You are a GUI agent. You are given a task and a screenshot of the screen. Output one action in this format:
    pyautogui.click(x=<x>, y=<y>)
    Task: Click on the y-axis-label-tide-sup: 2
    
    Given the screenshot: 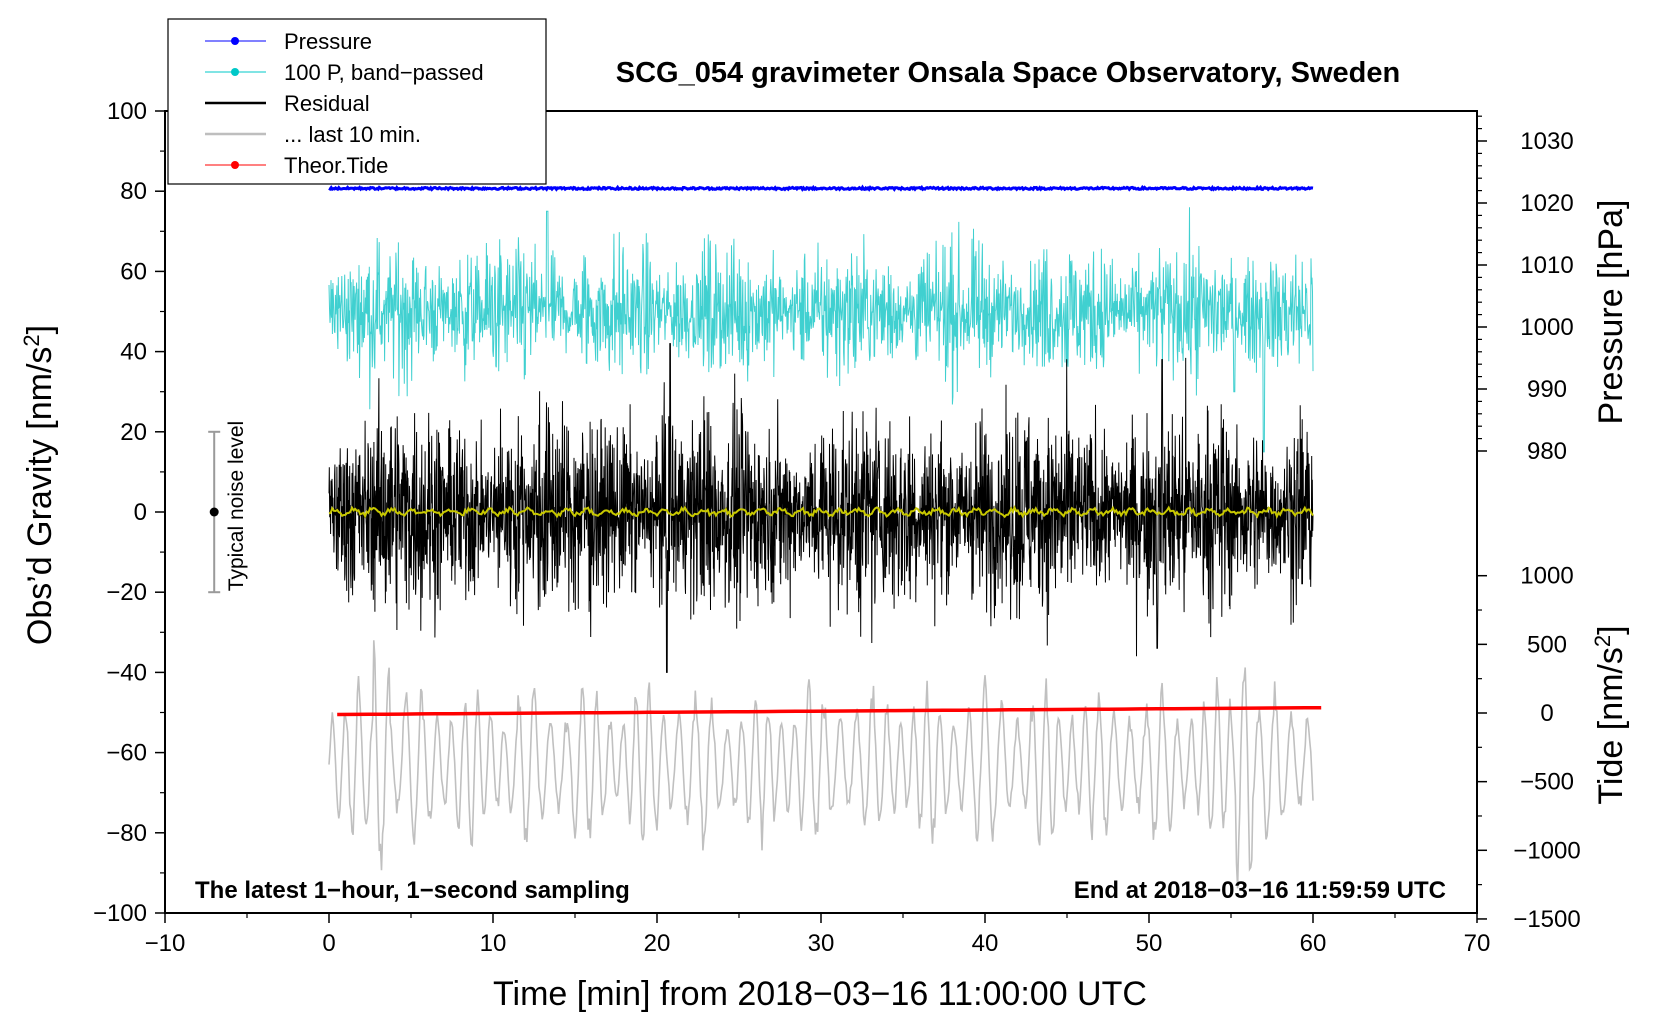 What is the action you would take?
    pyautogui.click(x=1602, y=641)
    